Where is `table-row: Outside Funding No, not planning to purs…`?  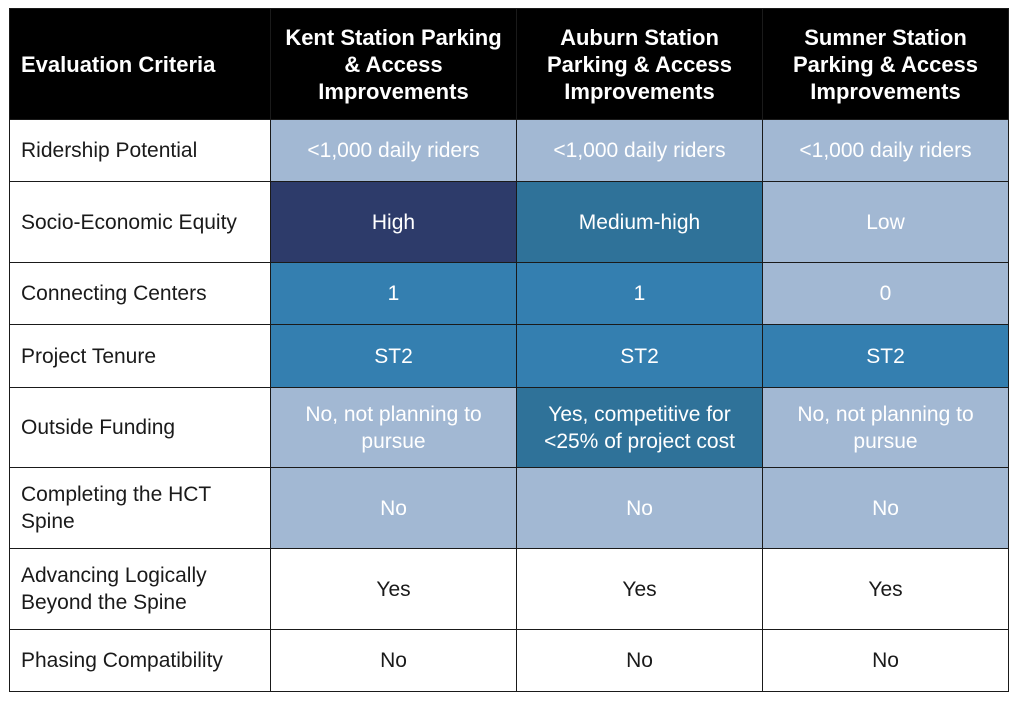 table-row: Outside Funding No, not planning to purs… is located at coordinates (509, 427).